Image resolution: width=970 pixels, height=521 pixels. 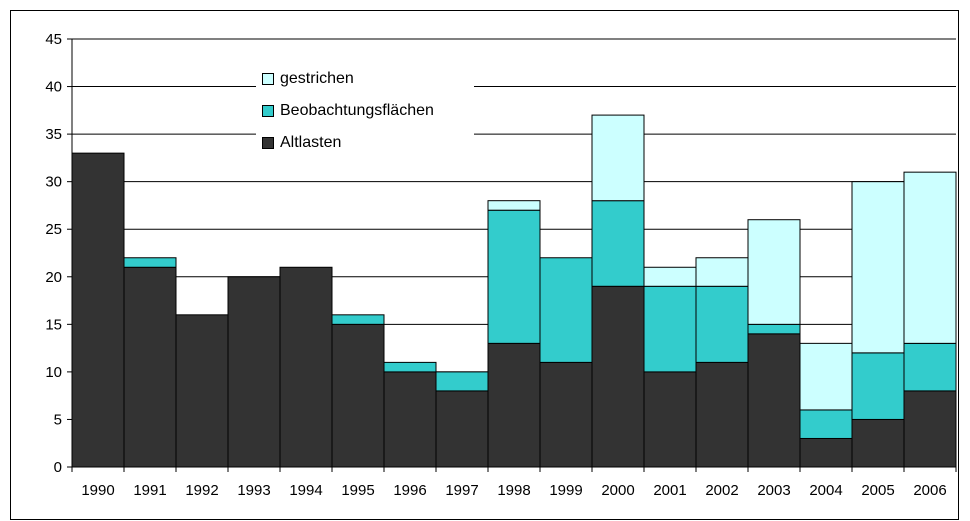 I want to click on bar-beobachtungsfl-chen-1997, so click(x=462, y=381).